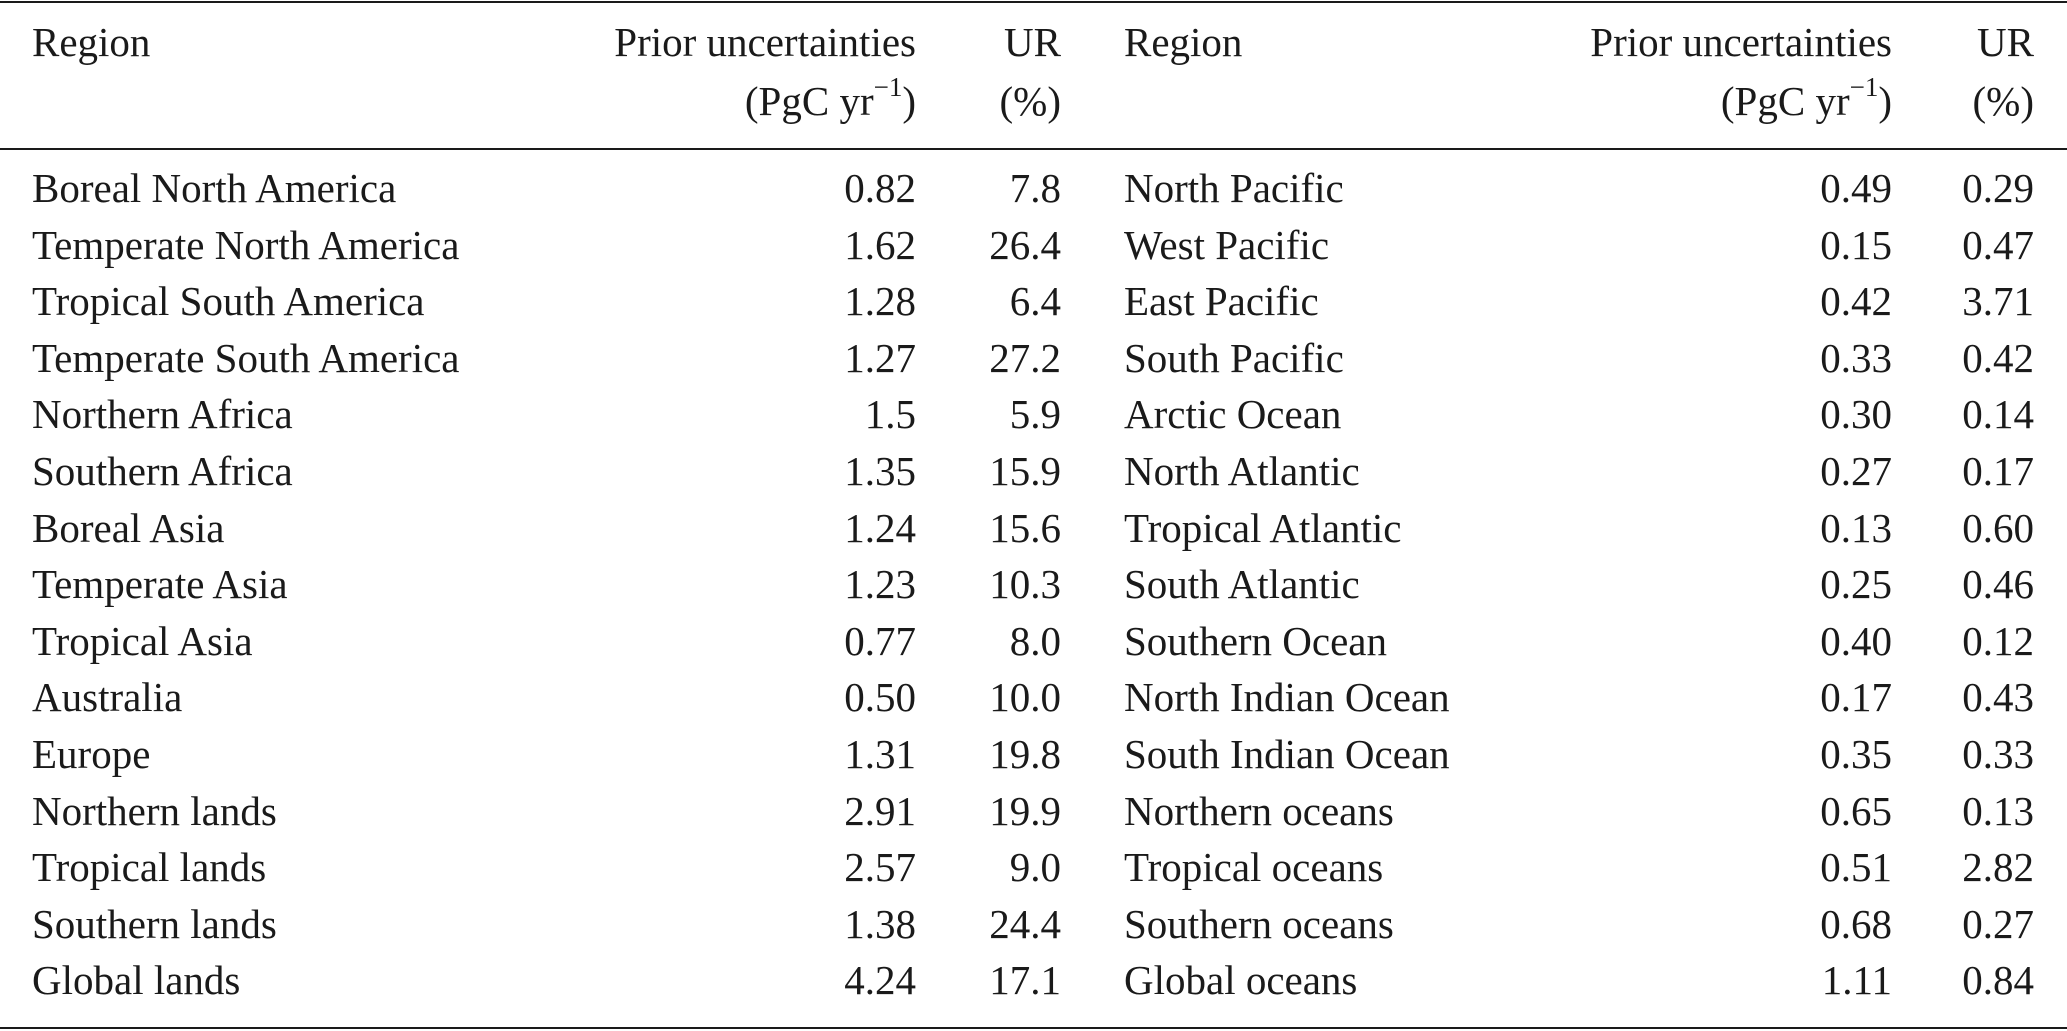 The image size is (2067, 1031). What do you see at coordinates (128, 527) in the screenshot?
I see `cell-region-left: Boreal Asia` at bounding box center [128, 527].